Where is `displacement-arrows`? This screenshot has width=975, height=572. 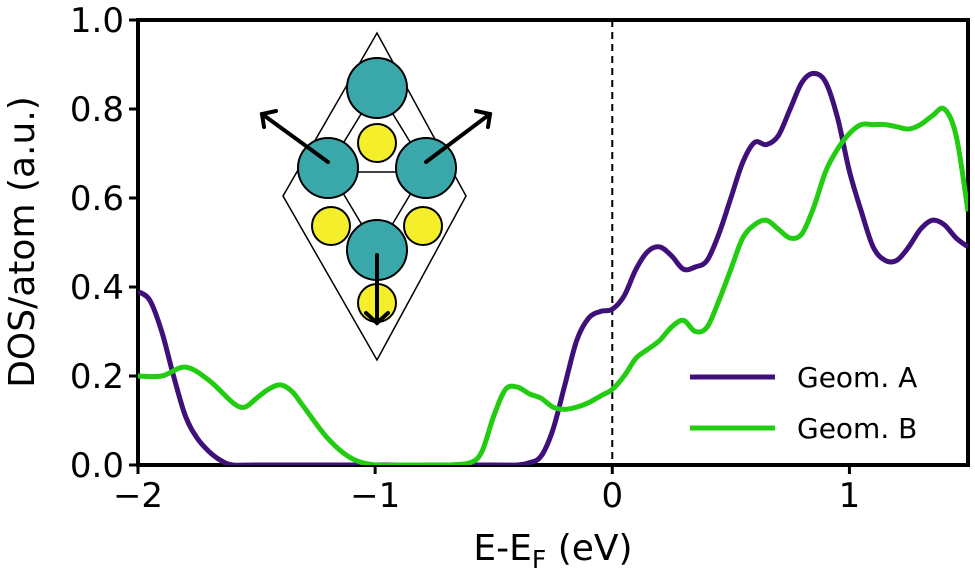 displacement-arrows is located at coordinates (376, 217).